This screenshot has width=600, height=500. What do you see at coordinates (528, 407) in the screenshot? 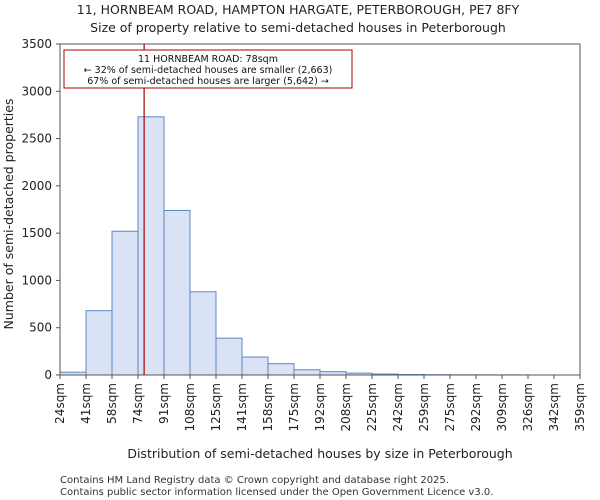
I see `x-tick-label: 326sqm` at bounding box center [528, 407].